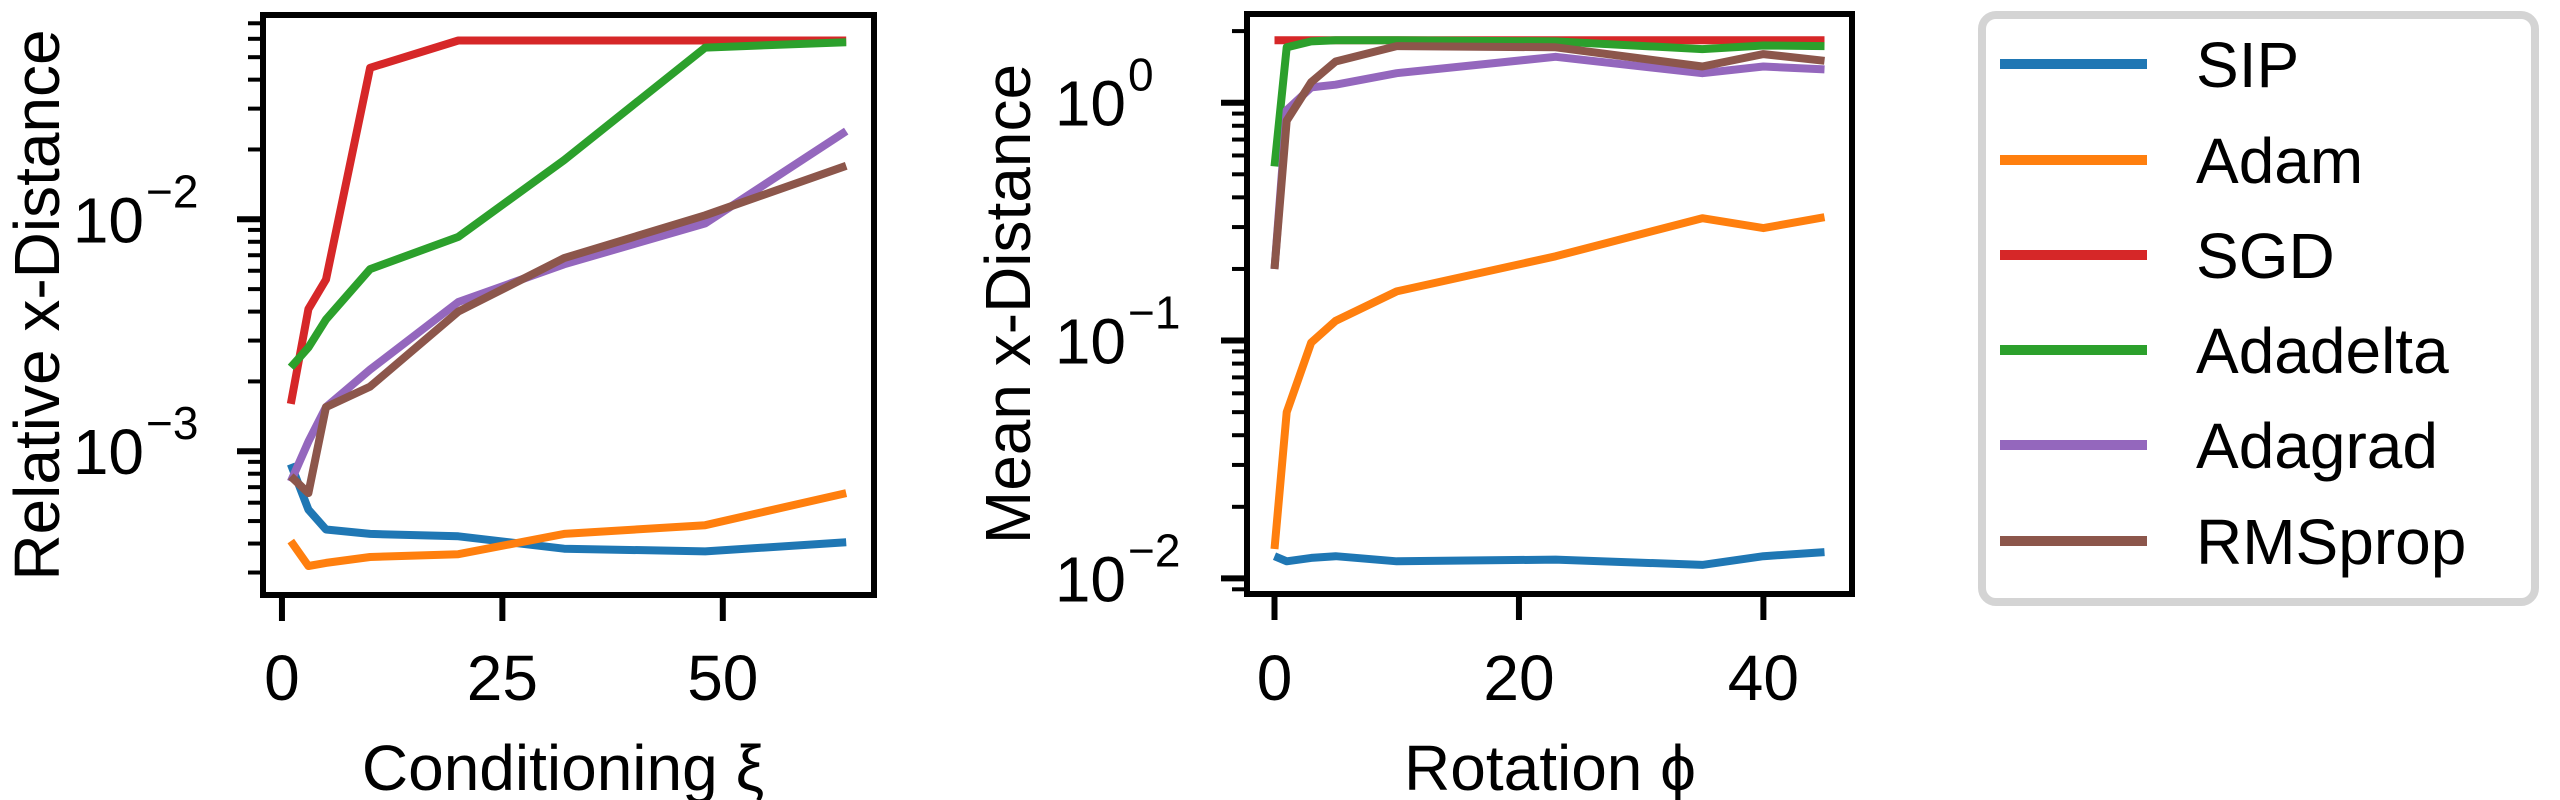 Image resolution: width=2560 pixels, height=800 pixels. I want to click on series-line-sgd, so click(566, 220).